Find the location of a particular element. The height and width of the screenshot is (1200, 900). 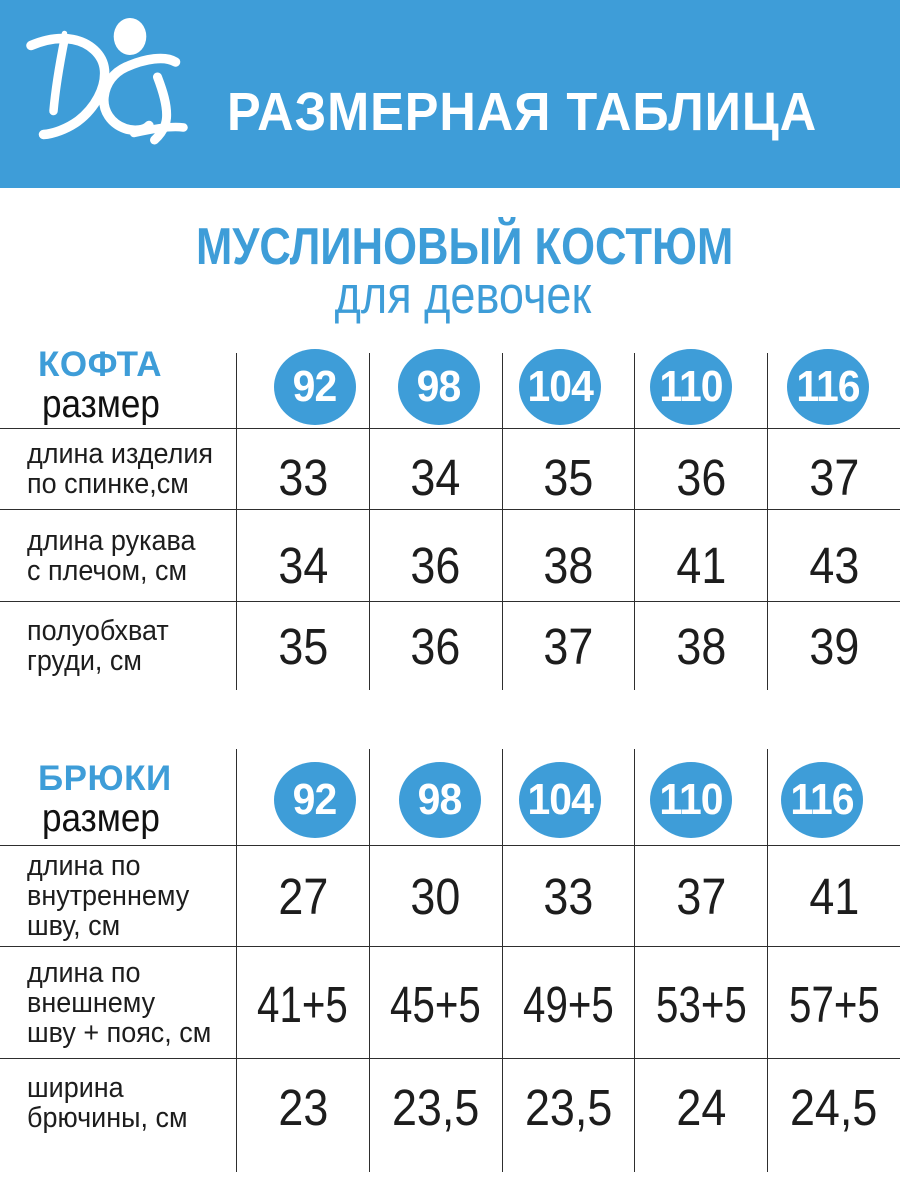

table-value: 38 is located at coordinates (701, 645).